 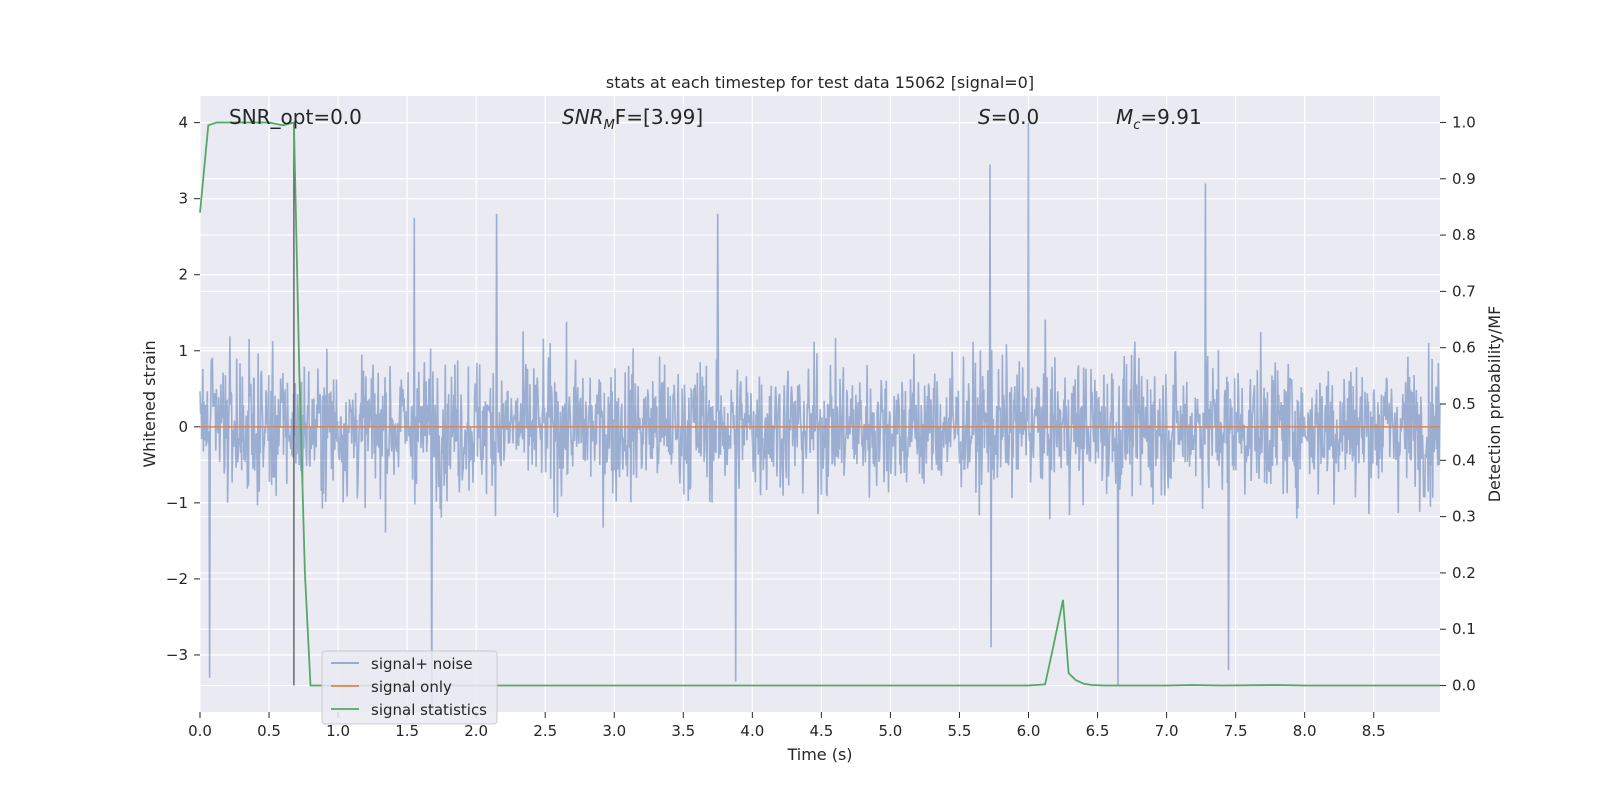 I want to click on y-tick-label: 4, so click(x=183, y=123).